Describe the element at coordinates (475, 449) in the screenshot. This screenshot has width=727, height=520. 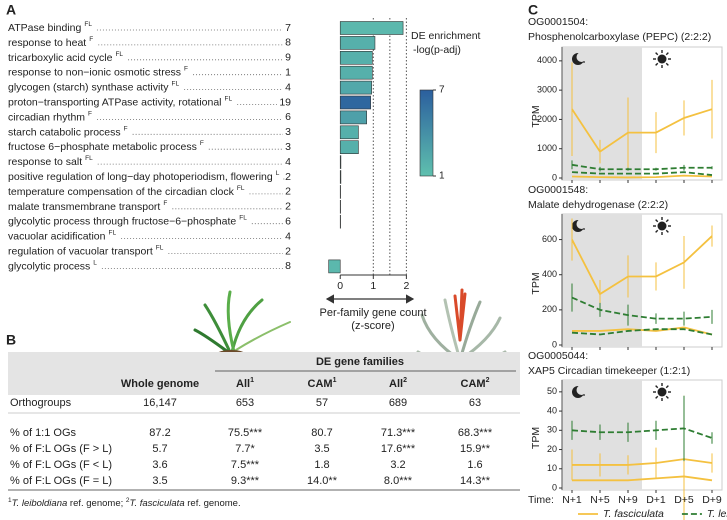
I see `table-cell: 15.9**` at that location.